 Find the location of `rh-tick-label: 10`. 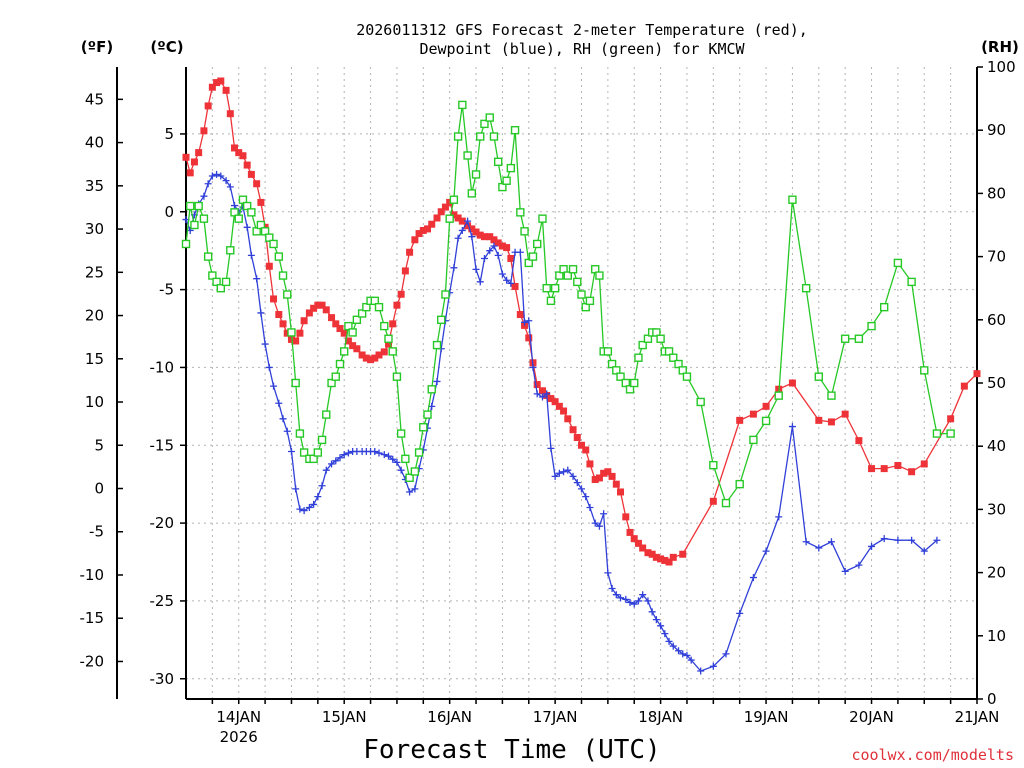

rh-tick-label: 10 is located at coordinates (996, 636).